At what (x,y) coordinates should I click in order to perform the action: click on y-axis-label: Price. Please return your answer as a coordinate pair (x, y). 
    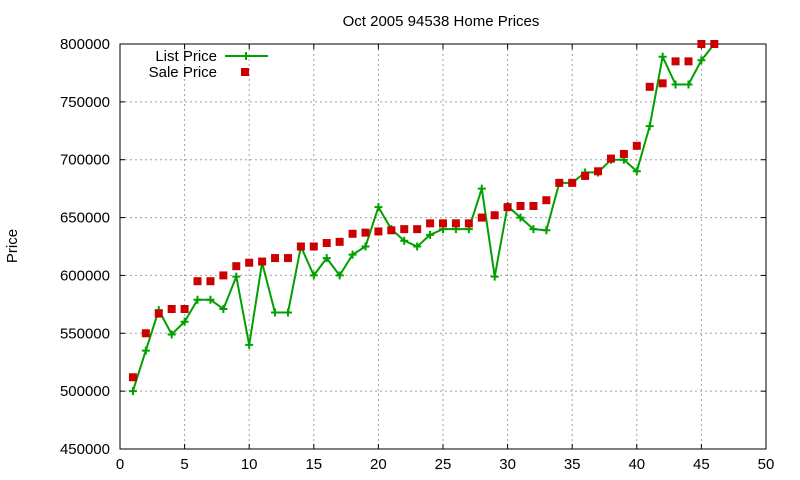
    Looking at the image, I should click on (12, 246).